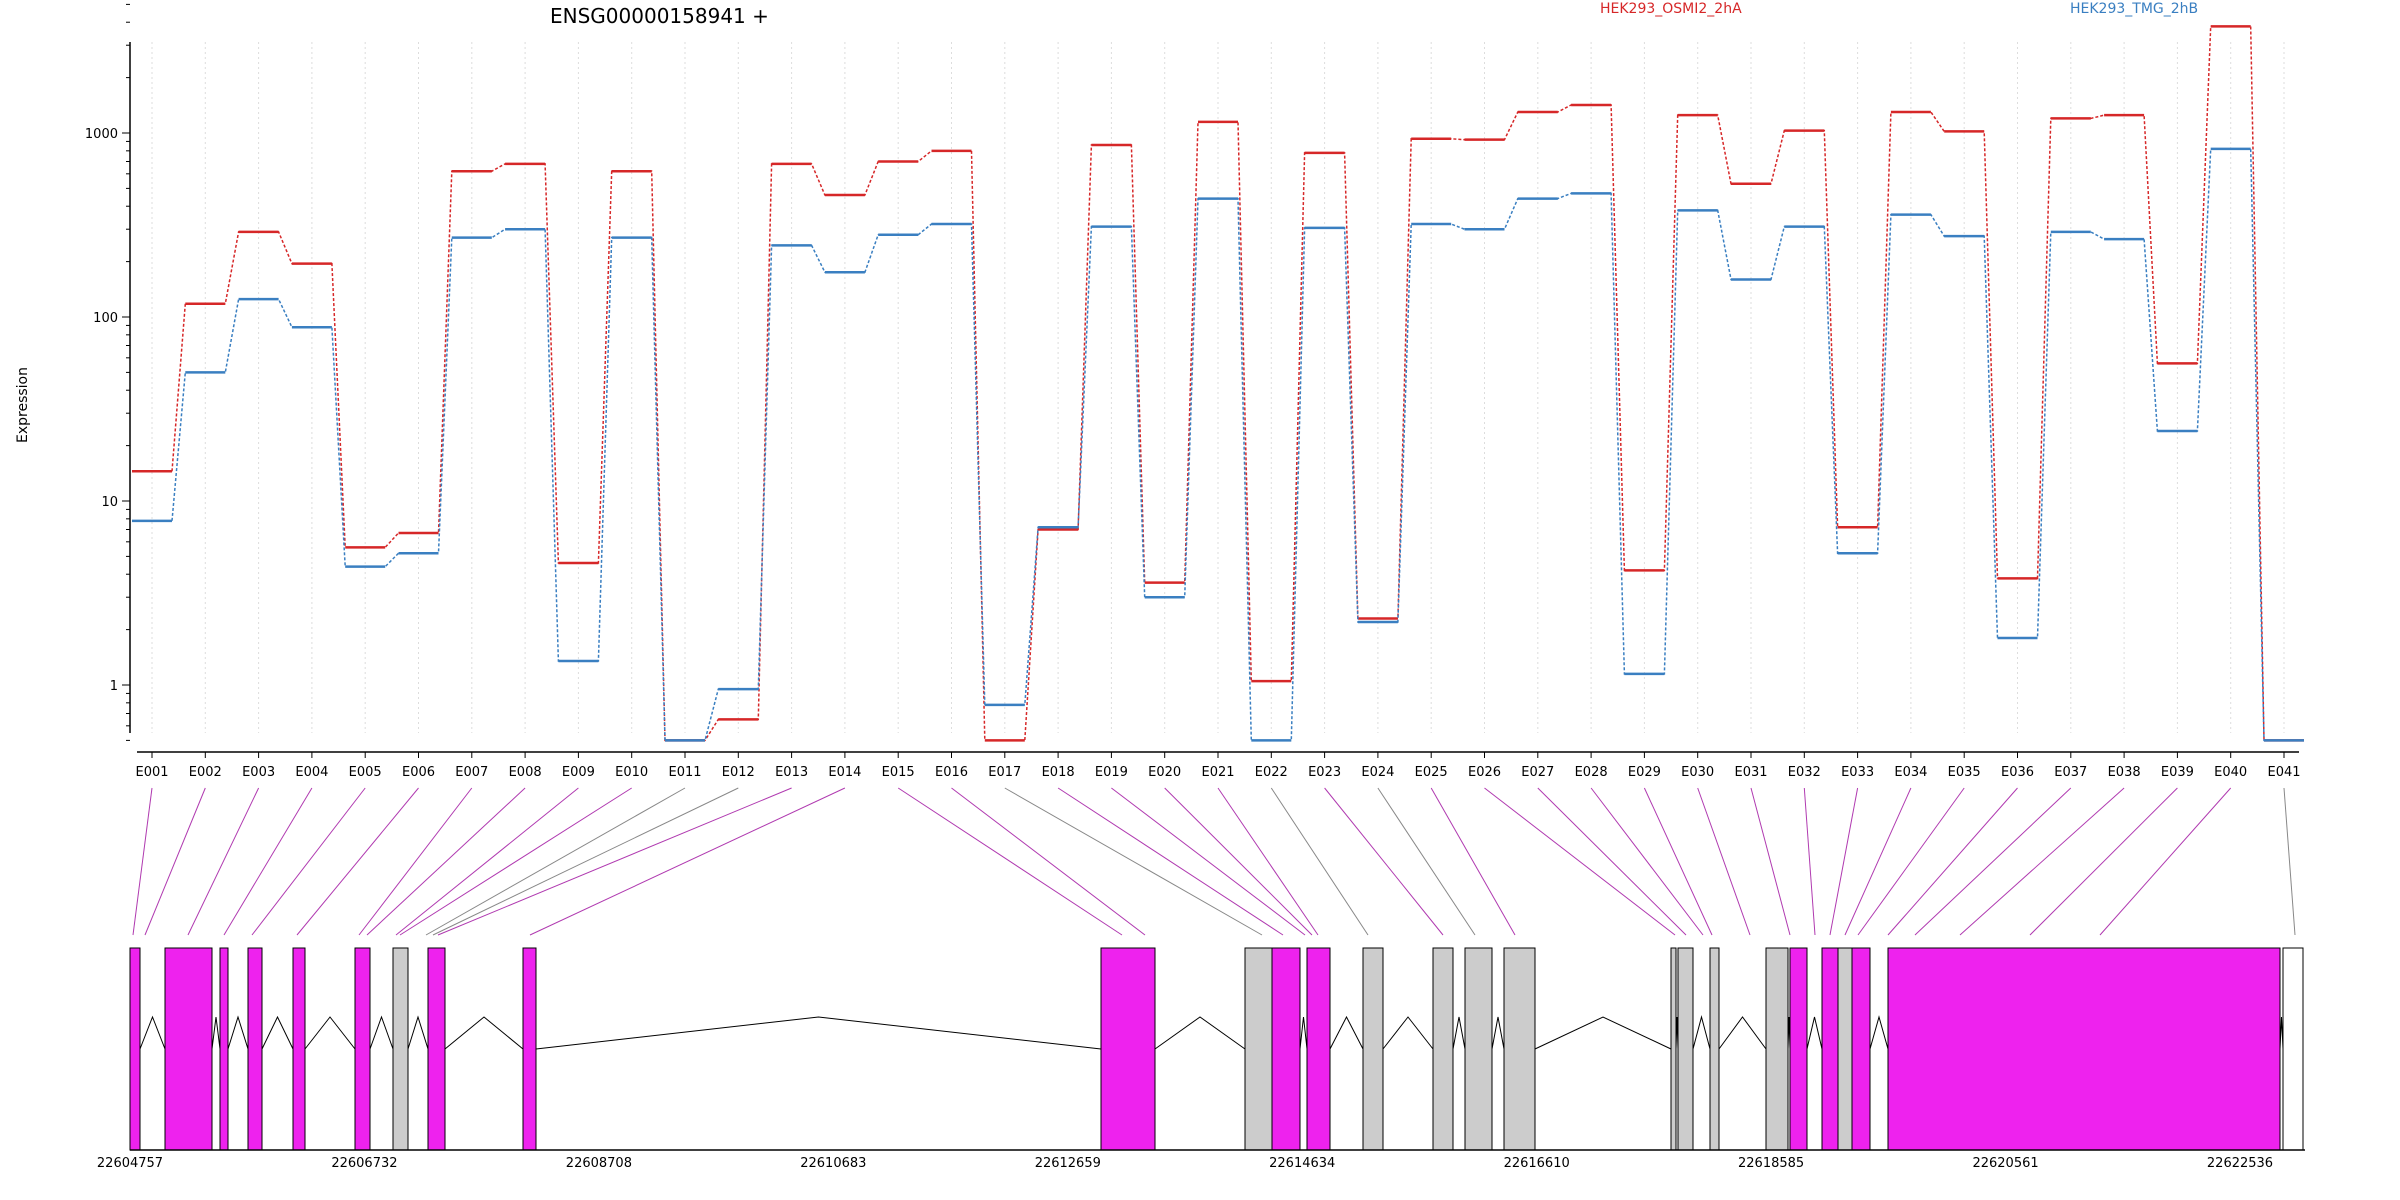 Image resolution: width=2400 pixels, height=1200 pixels. I want to click on exon-label: E038, so click(2124, 772).